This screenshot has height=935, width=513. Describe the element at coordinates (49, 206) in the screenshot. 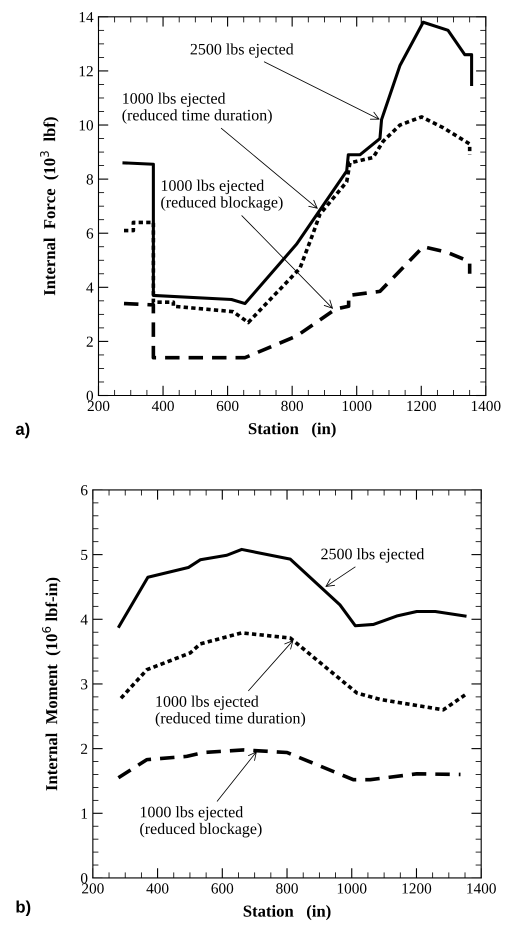

I see `y-axis-title: Internal Force (10$^{3}$ lbf)` at that location.